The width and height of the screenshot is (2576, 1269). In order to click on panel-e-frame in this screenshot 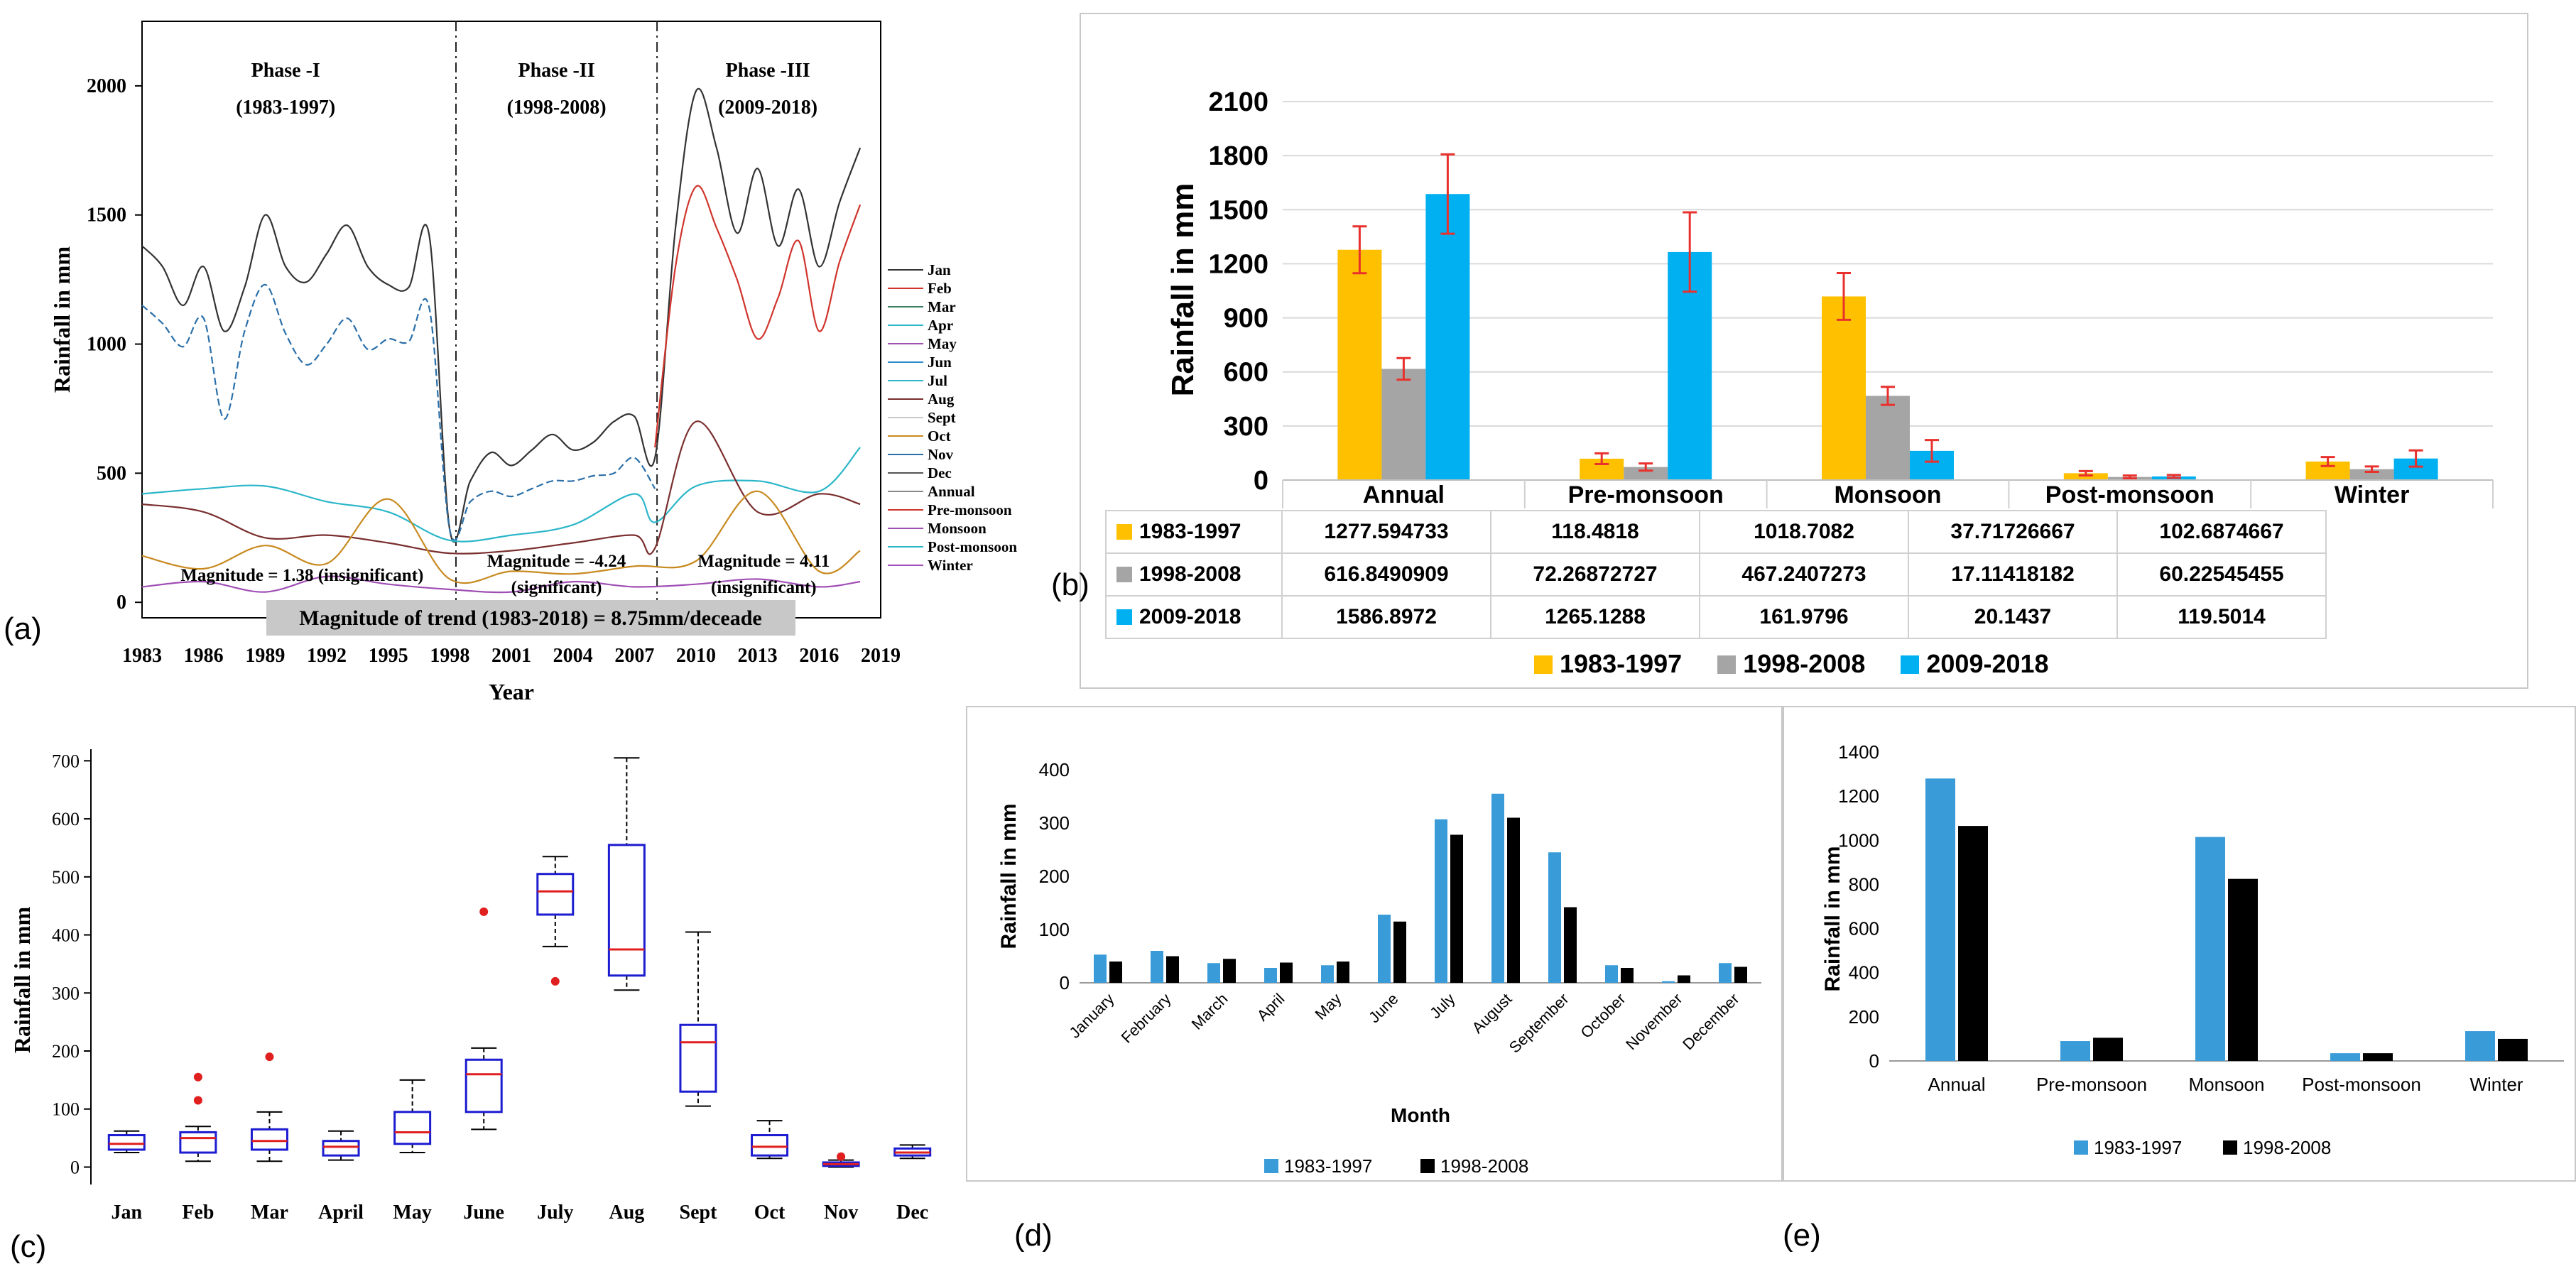, I will do `click(2180, 944)`.